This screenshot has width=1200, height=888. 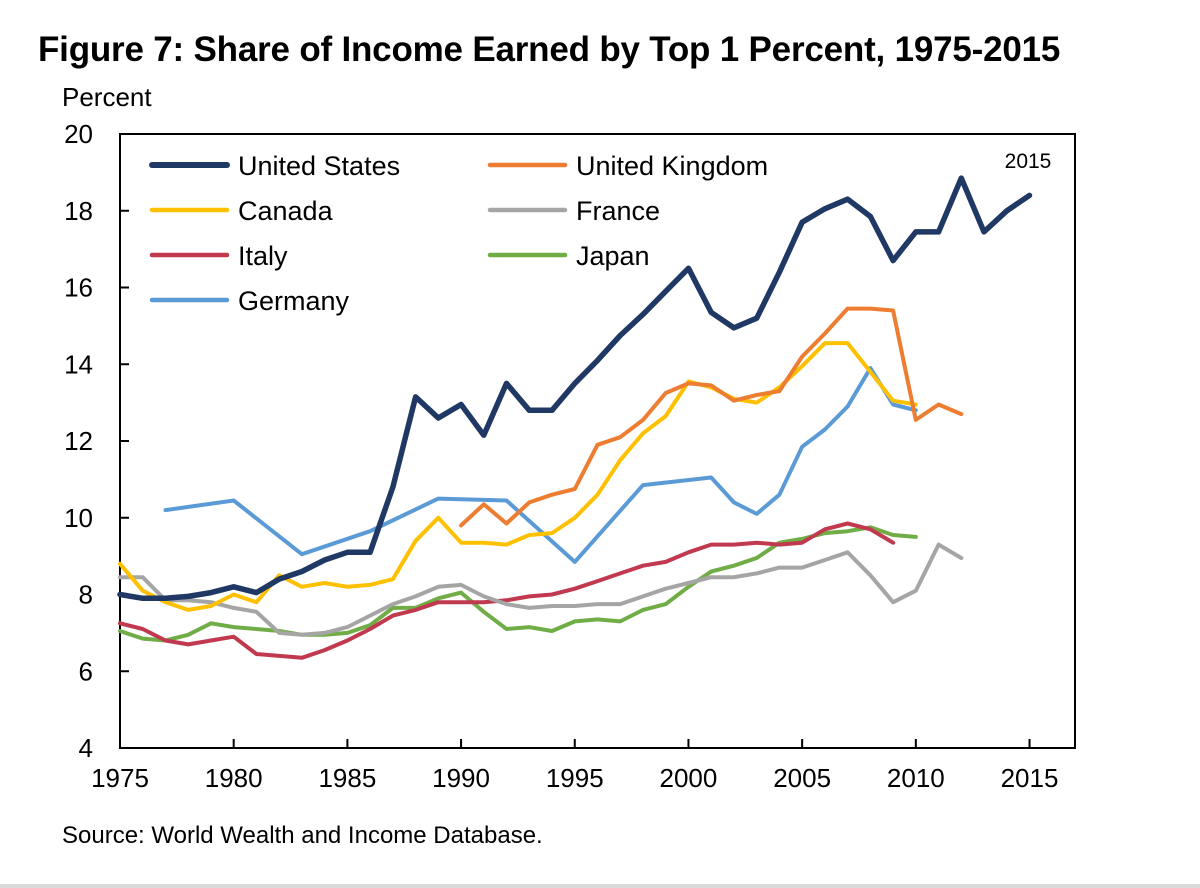 What do you see at coordinates (78, 134) in the screenshot?
I see `y-tick-label-20: 20` at bounding box center [78, 134].